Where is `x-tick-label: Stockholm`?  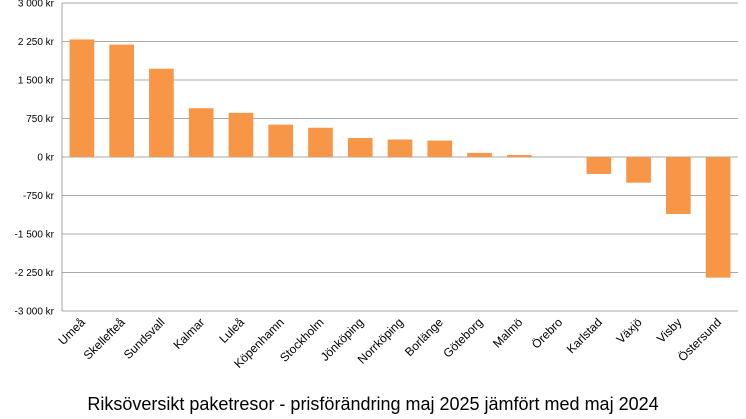 x-tick-label: Stockholm is located at coordinates (302, 340).